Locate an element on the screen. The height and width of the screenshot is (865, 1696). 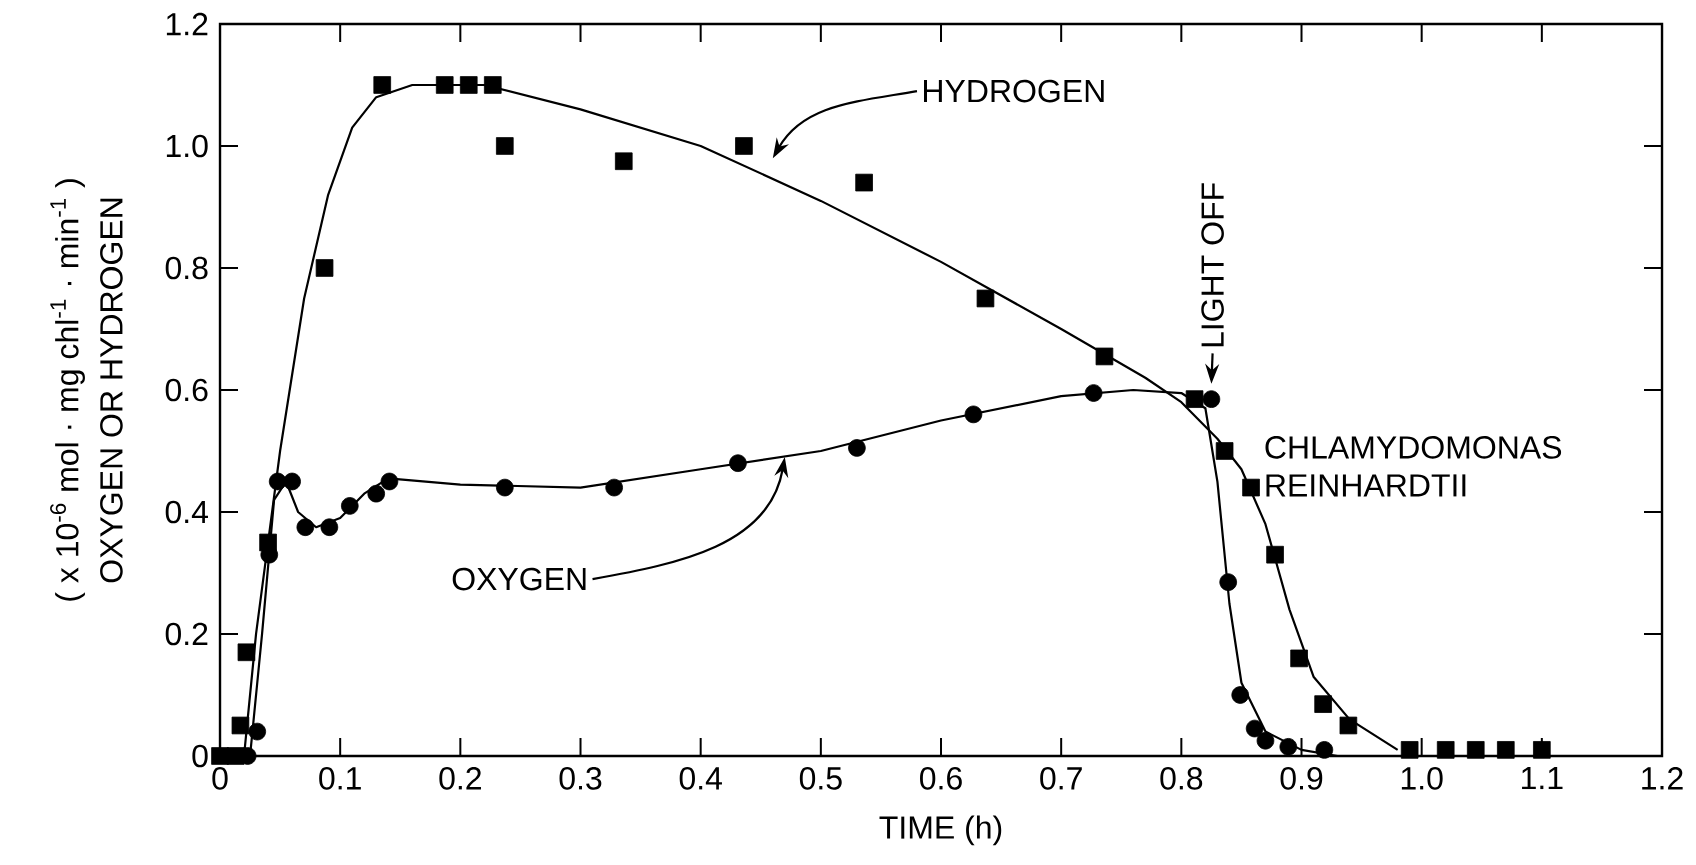
x-tick-label: 0.3 is located at coordinates (580, 778).